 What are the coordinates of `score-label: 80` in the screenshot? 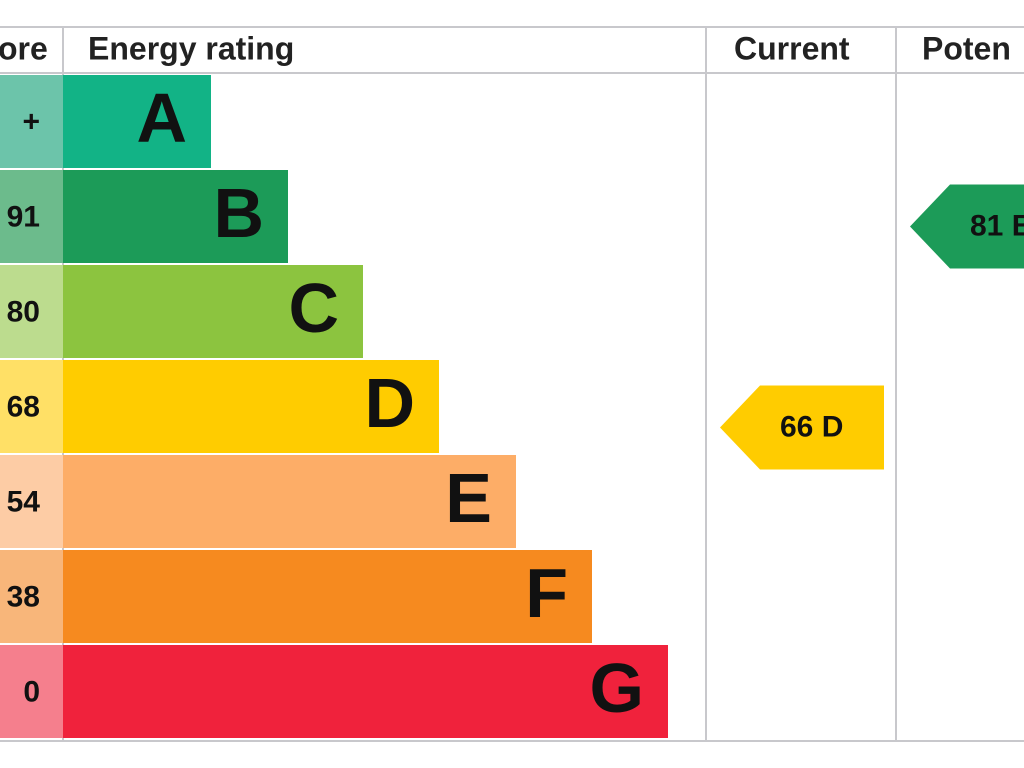 It's located at (23, 311).